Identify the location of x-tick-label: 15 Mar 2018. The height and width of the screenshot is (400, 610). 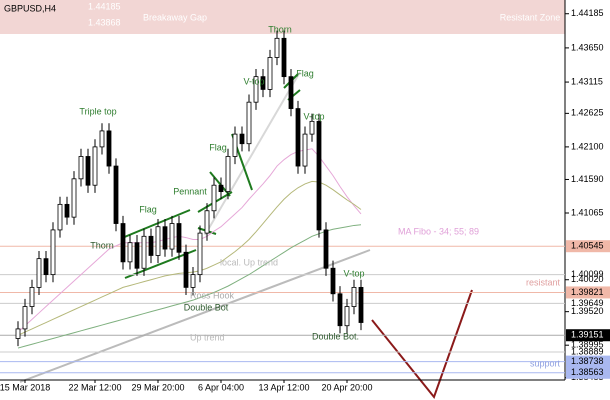
(25, 387).